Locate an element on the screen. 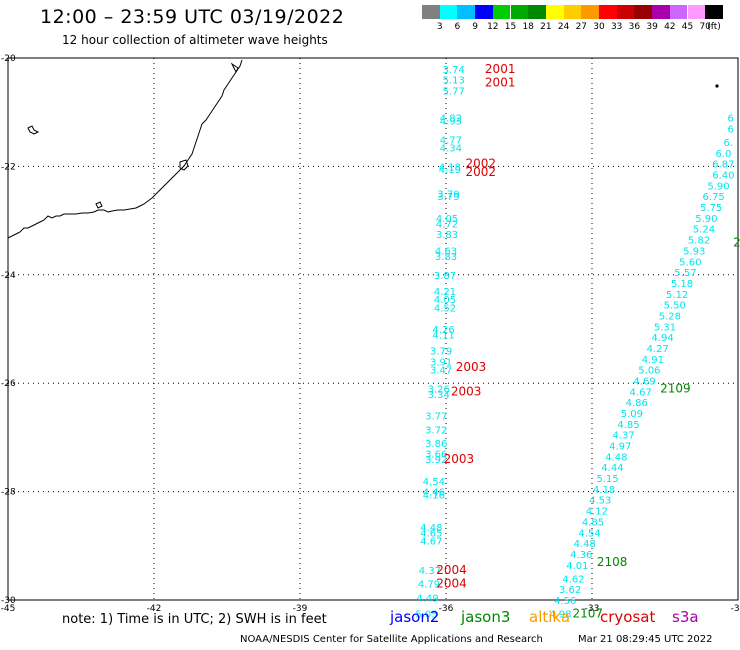 This screenshot has height=650, width=740. wave-height-value: 5.09 is located at coordinates (632, 414).